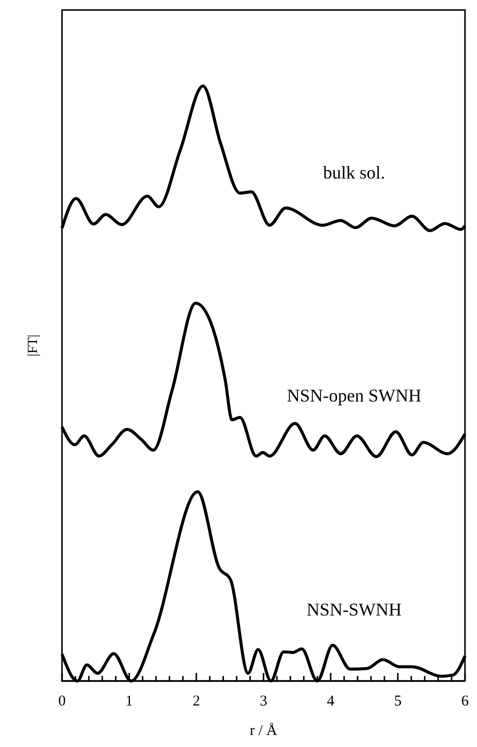 This screenshot has width=477, height=747. I want to click on x-axis-title: r / Å, so click(264, 730).